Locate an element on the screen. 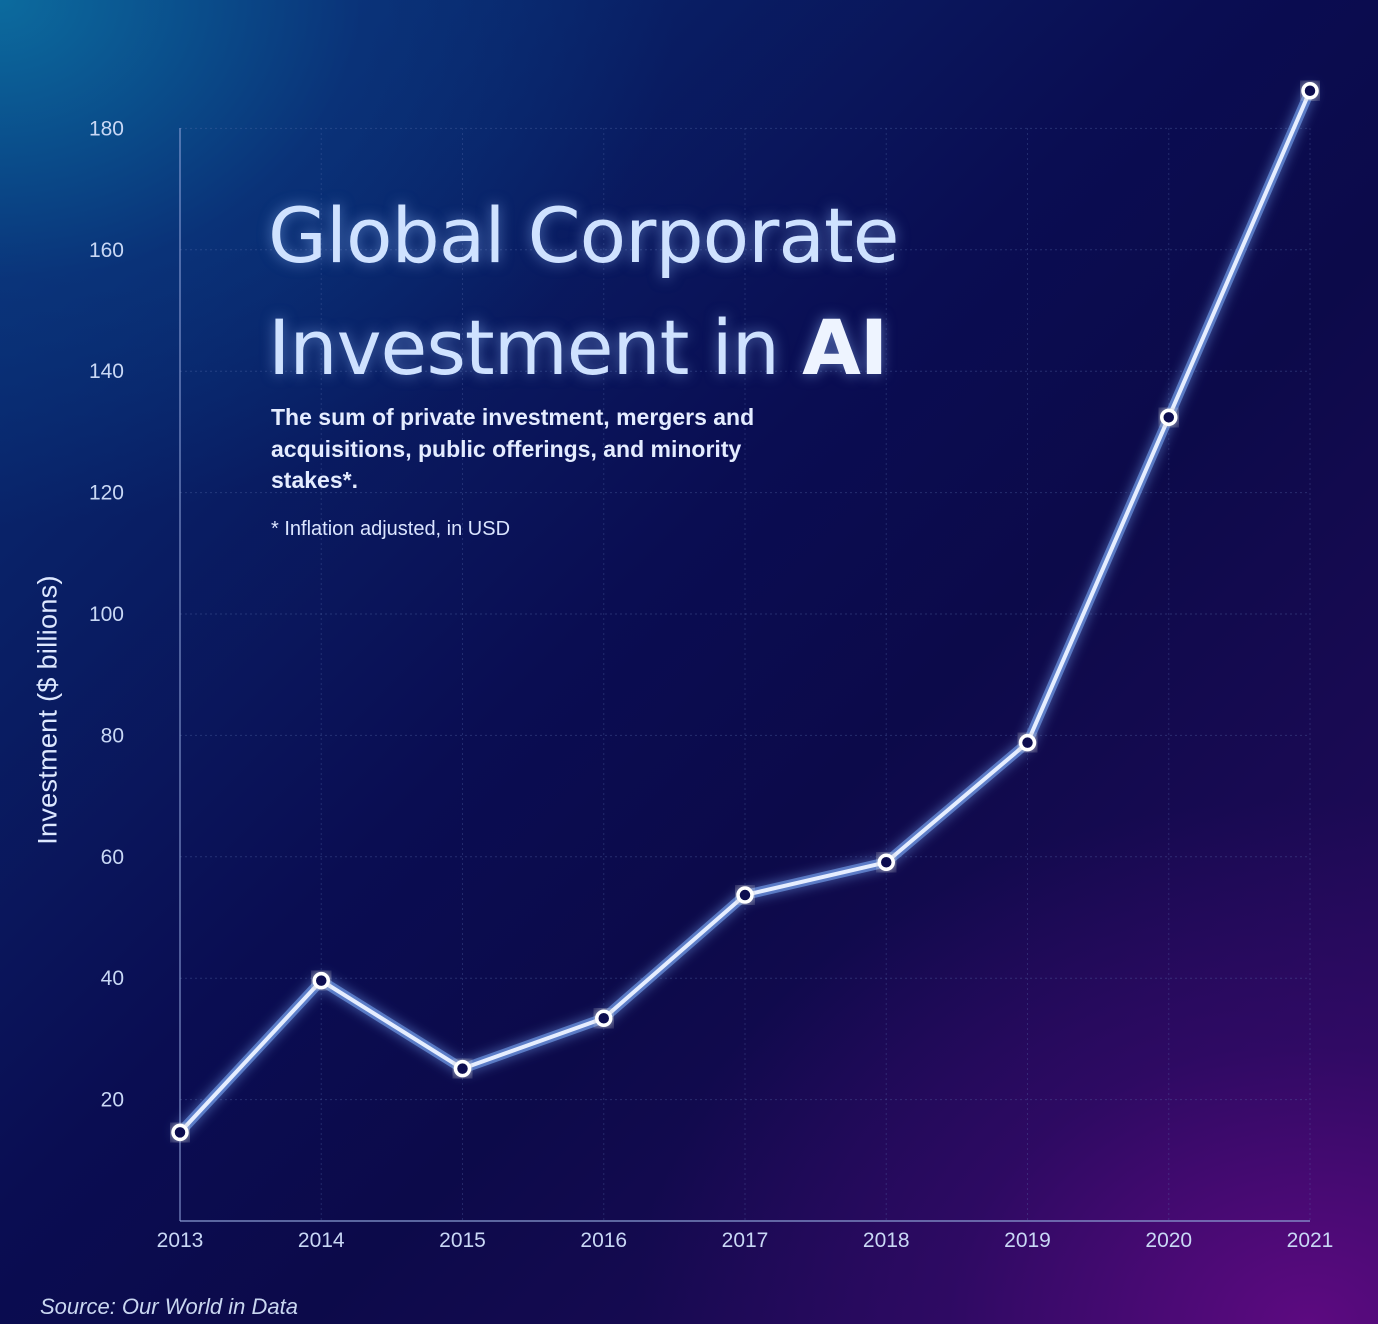 Image resolution: width=1378 pixels, height=1324 pixels. title-line-1: Global Corporate is located at coordinates (584, 235).